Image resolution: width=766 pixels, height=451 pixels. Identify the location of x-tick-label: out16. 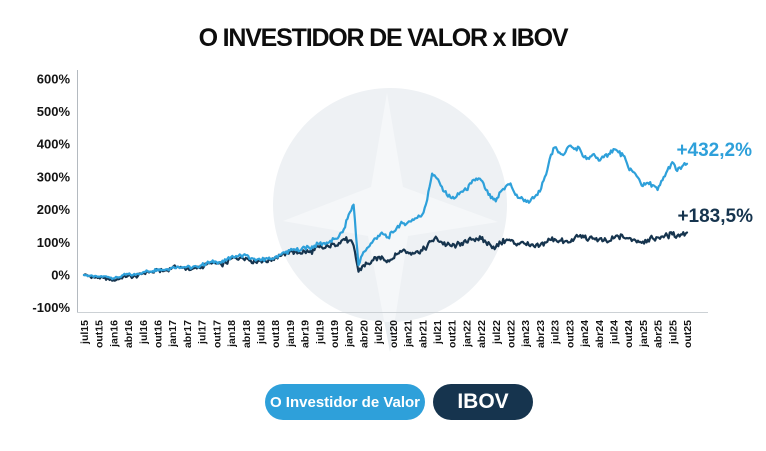
(159, 334).